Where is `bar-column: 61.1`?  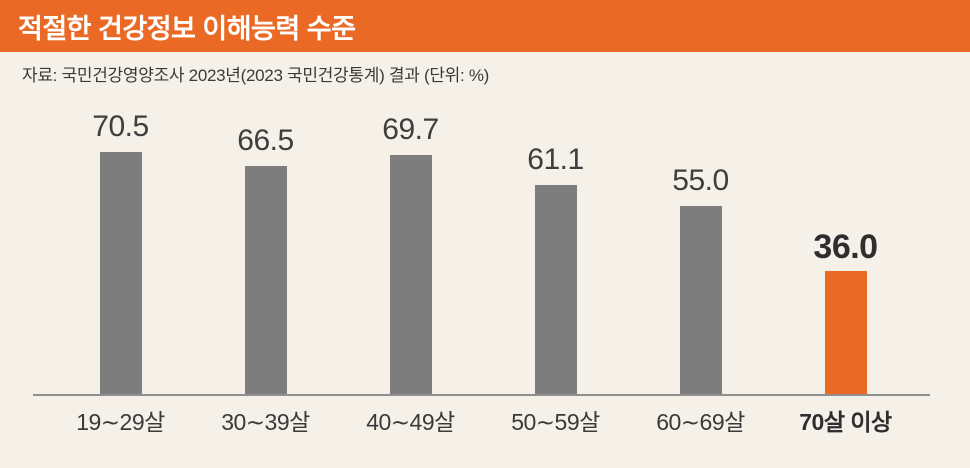
bar-column: 61.1 is located at coordinates (555, 268).